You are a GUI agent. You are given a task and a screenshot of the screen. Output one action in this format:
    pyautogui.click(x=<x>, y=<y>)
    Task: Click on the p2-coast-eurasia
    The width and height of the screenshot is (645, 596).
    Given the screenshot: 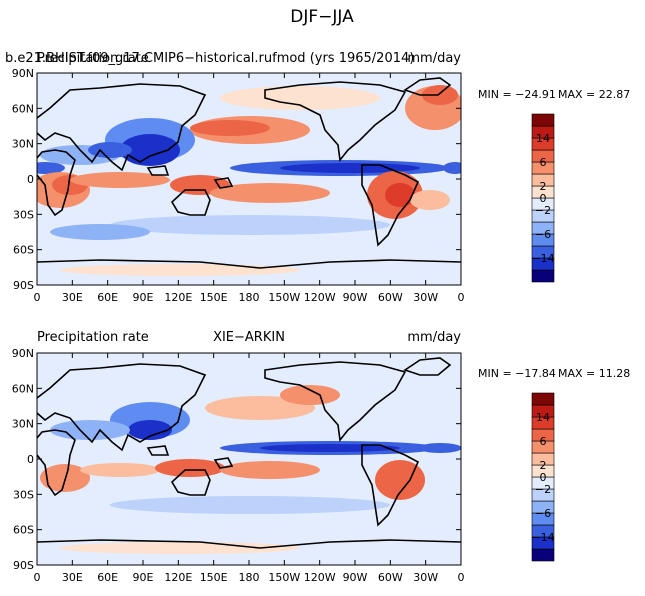 What is the action you would take?
    pyautogui.click(x=122, y=407)
    